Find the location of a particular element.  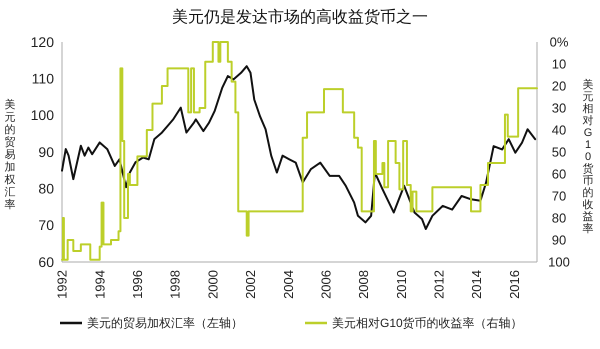

legend-label: 美元相对G10货币的收益率（右轴） is located at coordinates (427, 323).